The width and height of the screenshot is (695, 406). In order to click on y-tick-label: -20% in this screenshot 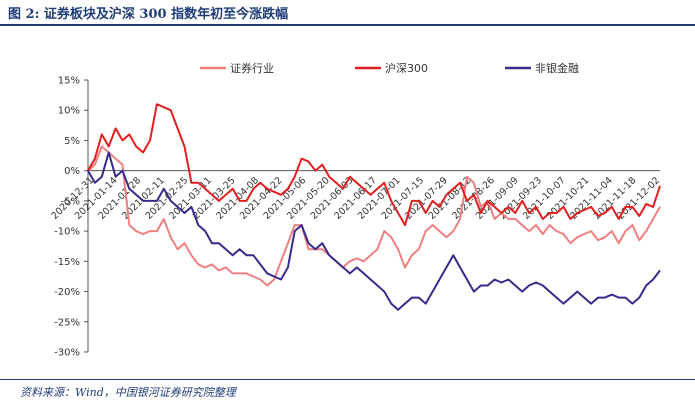, I will do `click(67, 292)`.